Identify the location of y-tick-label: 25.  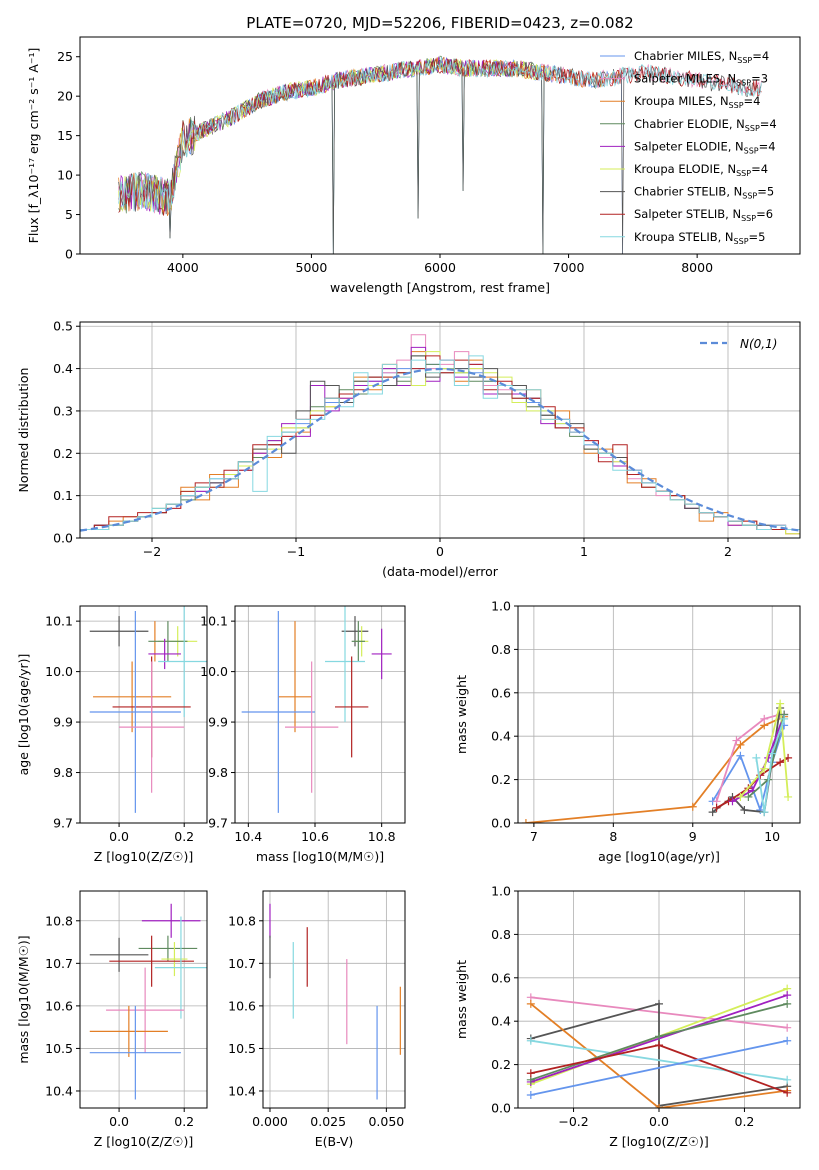
(65, 56).